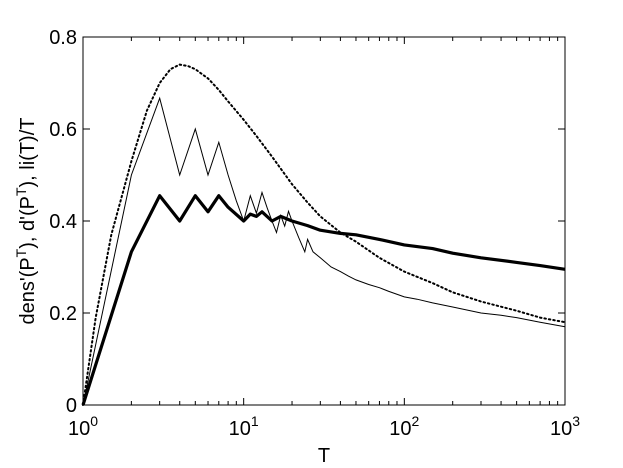 The height and width of the screenshot is (468, 623). I want to click on y-tick-label: 0, so click(71, 406).